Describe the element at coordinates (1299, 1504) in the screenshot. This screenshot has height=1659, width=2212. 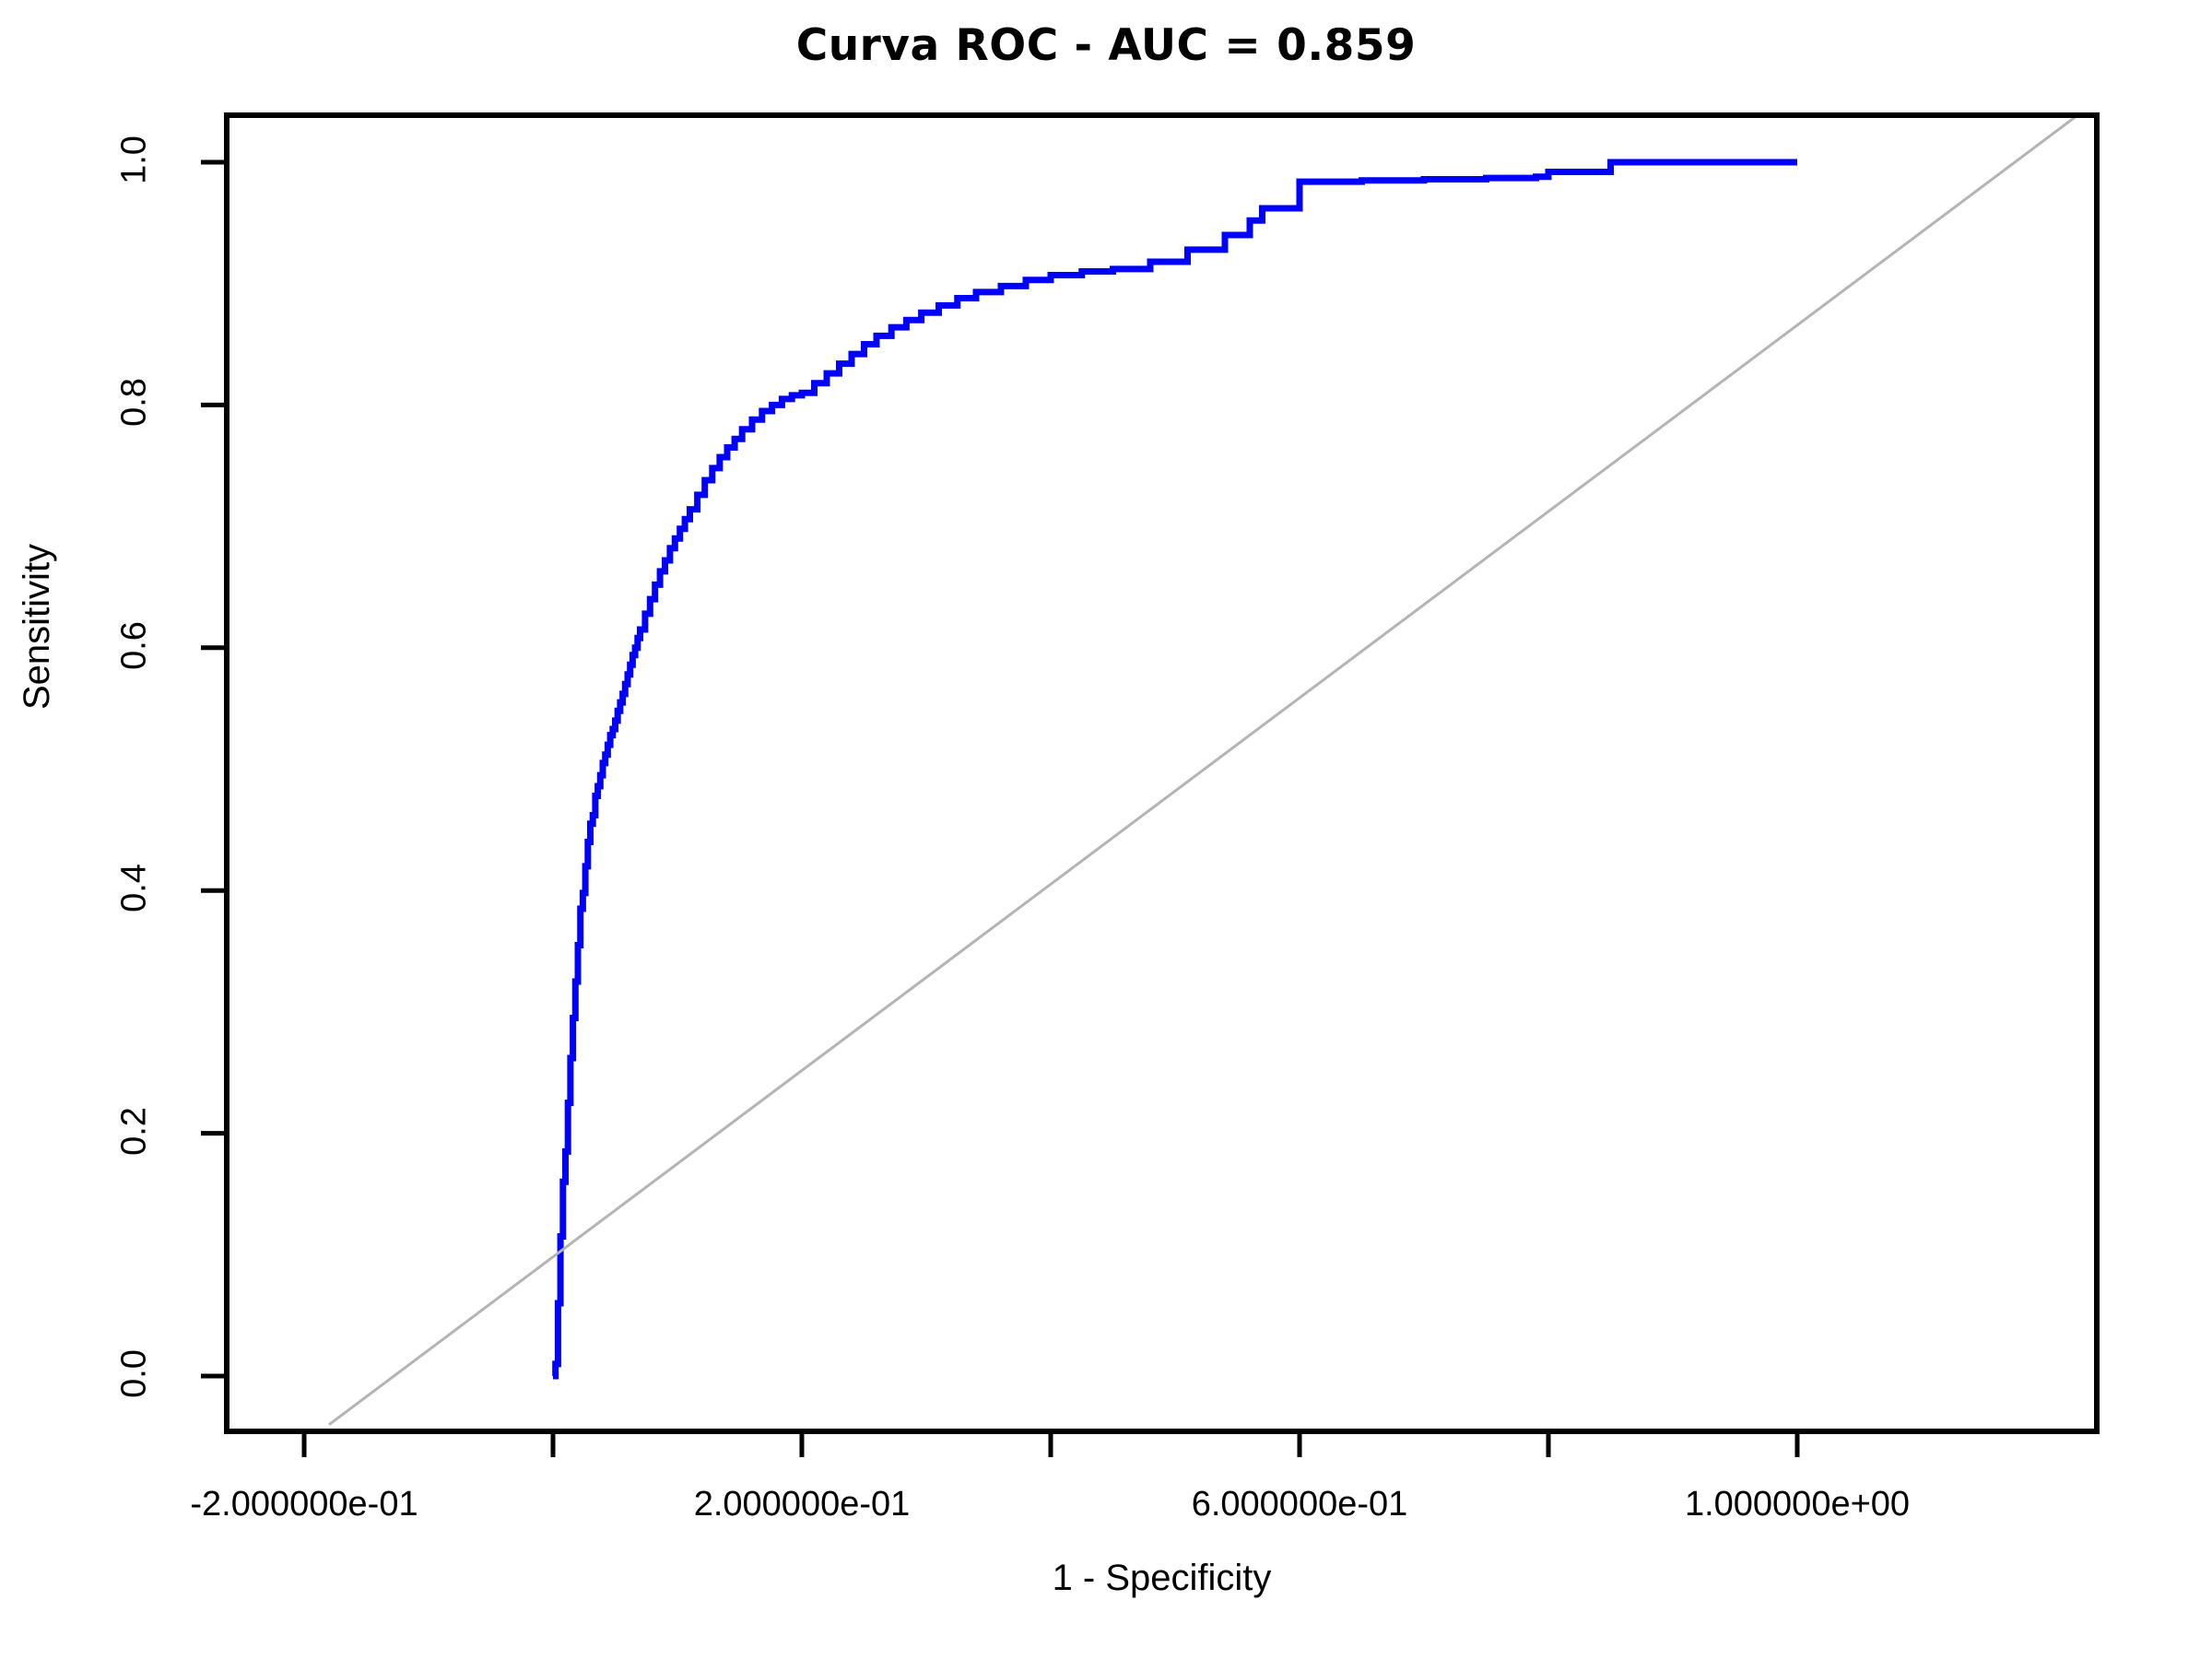
I see `x-axis-tick-label: 6.000000e-01` at that location.